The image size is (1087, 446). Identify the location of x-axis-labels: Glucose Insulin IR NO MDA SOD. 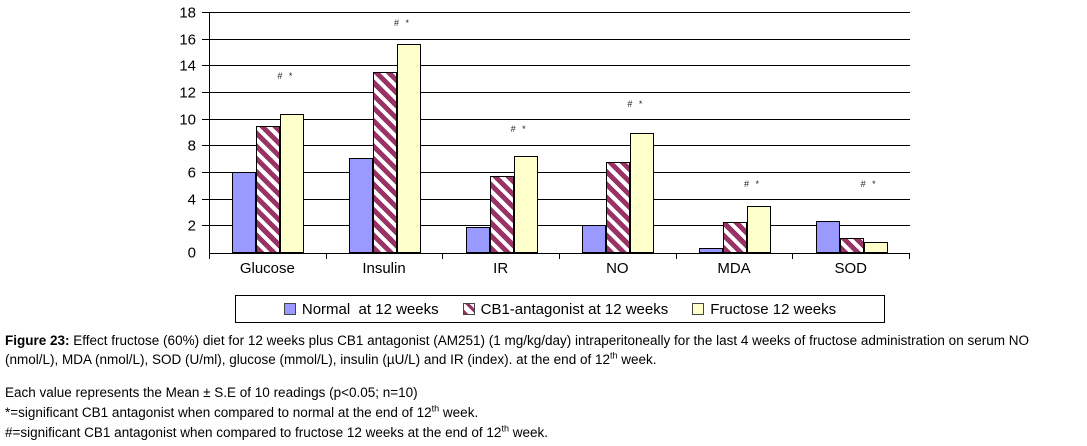
(559, 268).